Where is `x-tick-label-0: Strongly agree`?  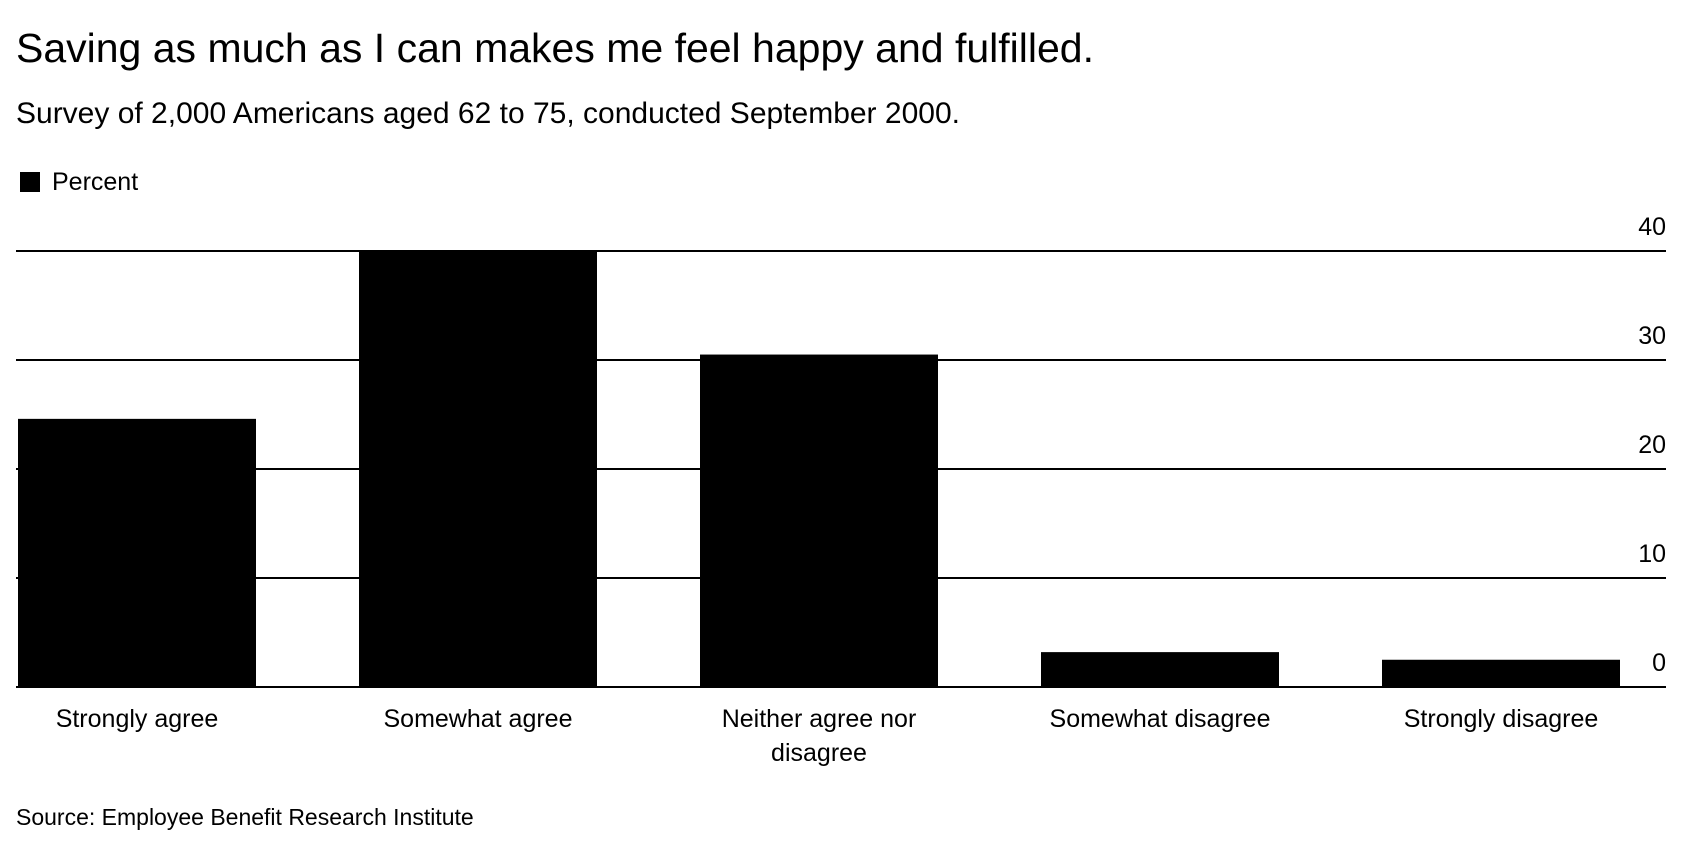 x-tick-label-0: Strongly agree is located at coordinates (137, 719).